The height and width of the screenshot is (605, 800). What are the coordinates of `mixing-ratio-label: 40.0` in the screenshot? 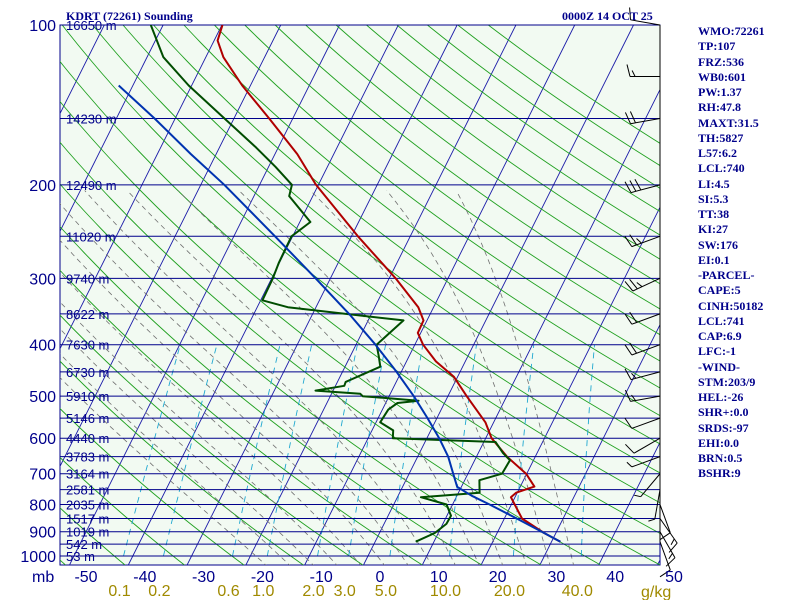 It's located at (577, 591).